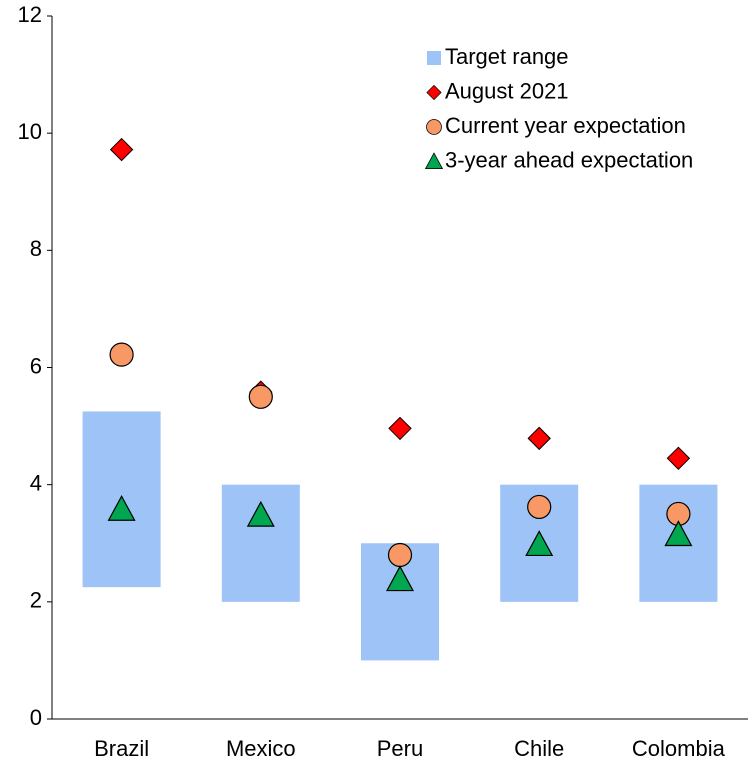  I want to click on x-tick-label: Peru, so click(400, 748).